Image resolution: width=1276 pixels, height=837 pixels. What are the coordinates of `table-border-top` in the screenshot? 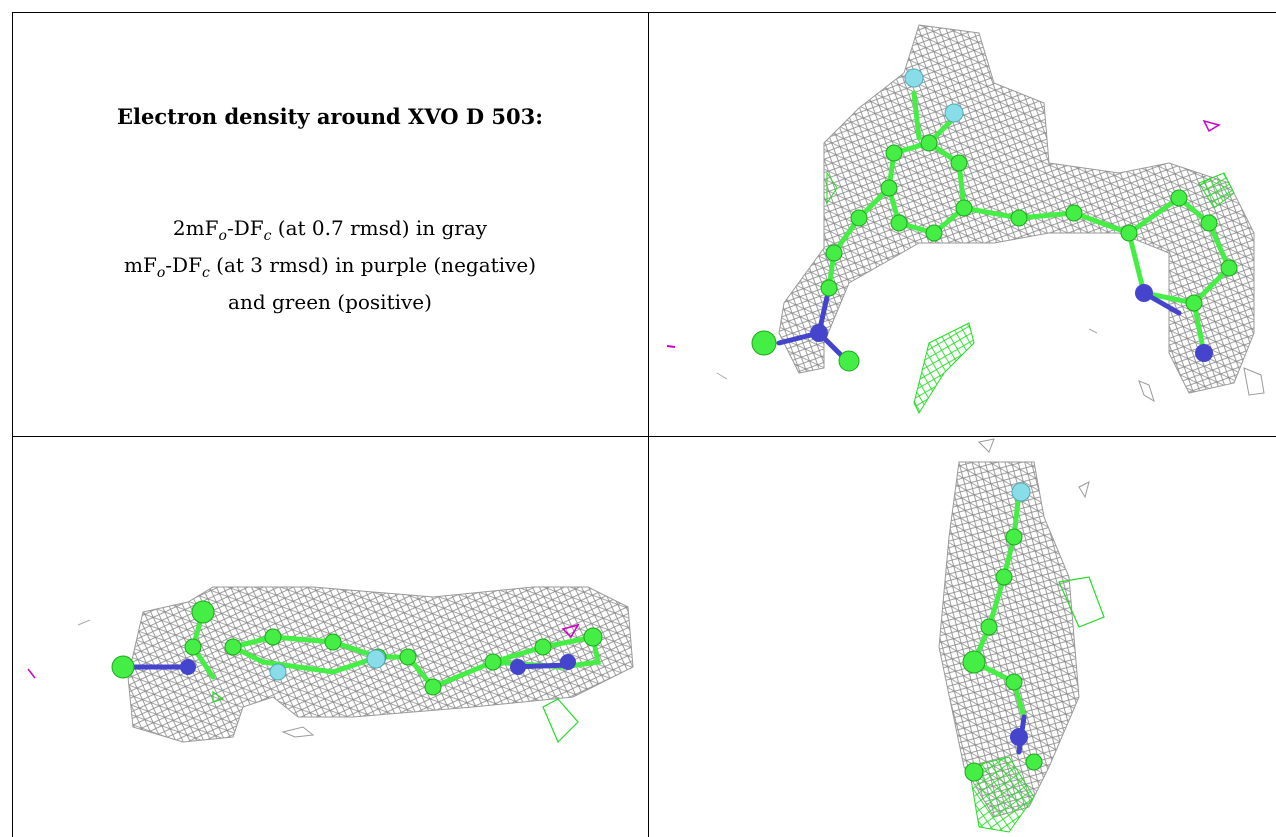 It's located at (644, 12).